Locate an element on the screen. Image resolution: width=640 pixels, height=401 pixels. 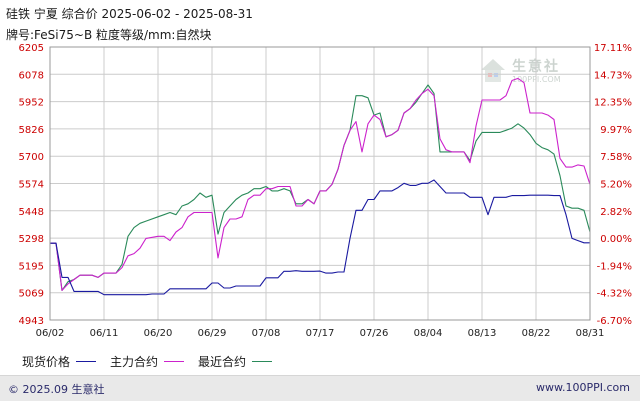
x-tick-label: 07/08 is located at coordinates (266, 333).